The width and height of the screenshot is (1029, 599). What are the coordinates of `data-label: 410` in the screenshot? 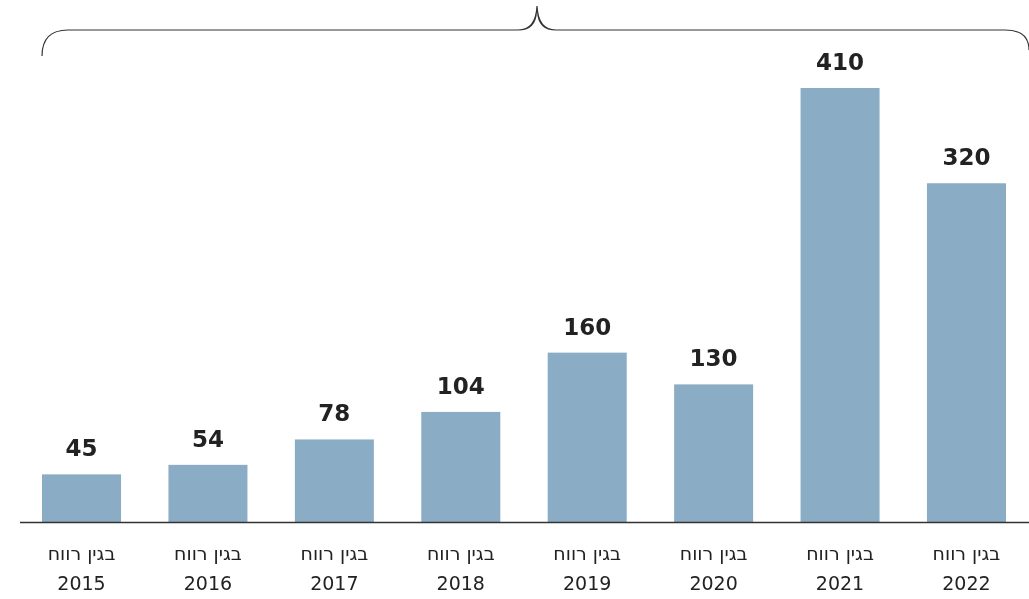 It's located at (840, 62).